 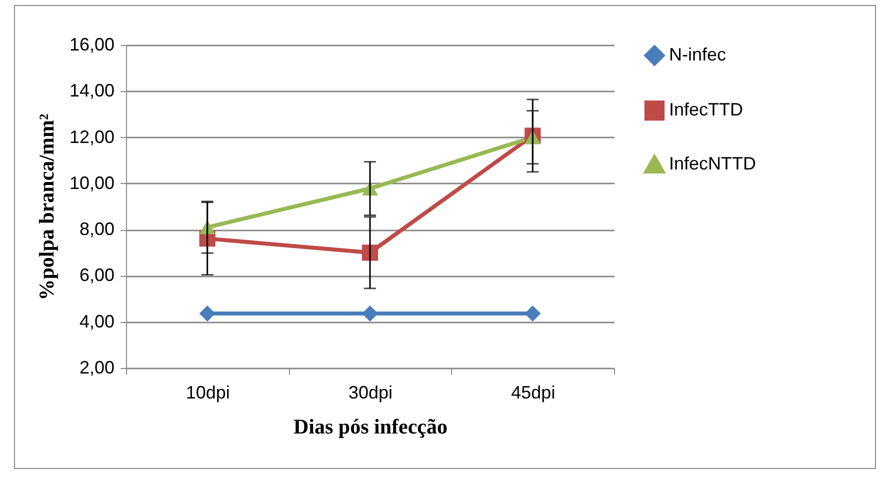 I want to click on y-tick-label: 6,00, so click(x=96, y=275).